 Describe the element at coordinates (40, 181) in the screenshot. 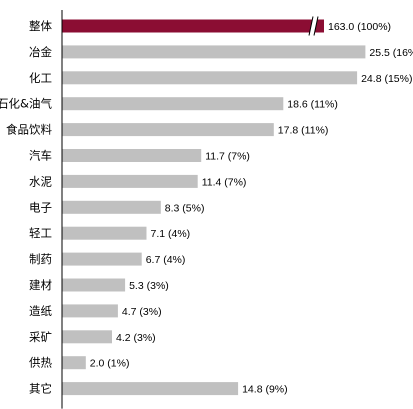

I see `category-label: 水泥` at that location.